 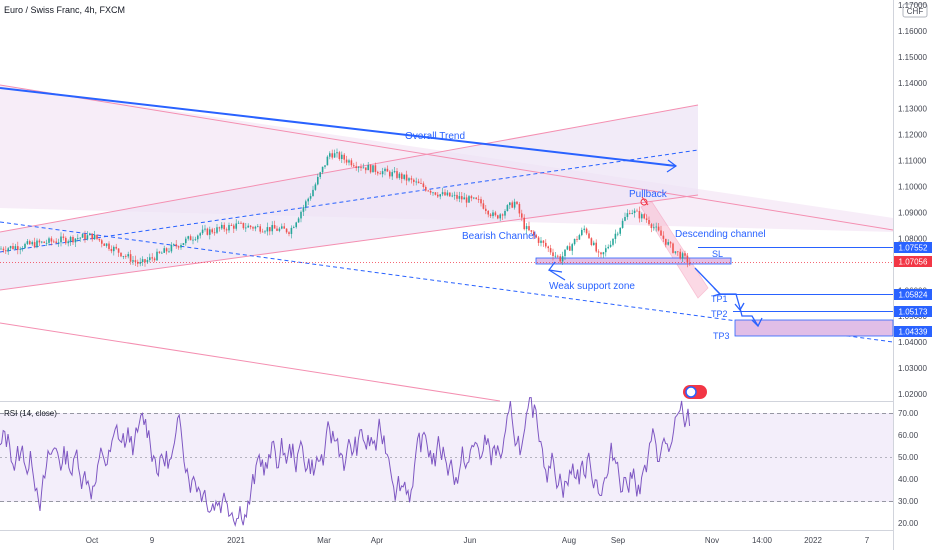 I want to click on price-tick-label: 1.14000, so click(x=912, y=83).